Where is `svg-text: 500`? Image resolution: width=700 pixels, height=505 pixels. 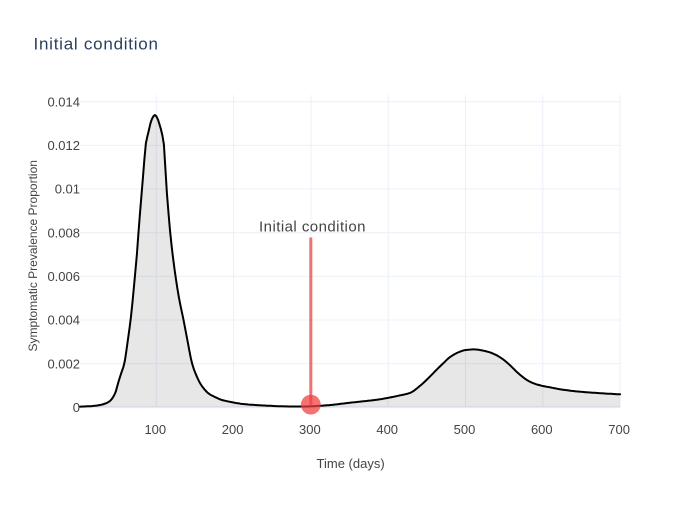 svg-text: 500 is located at coordinates (465, 429).